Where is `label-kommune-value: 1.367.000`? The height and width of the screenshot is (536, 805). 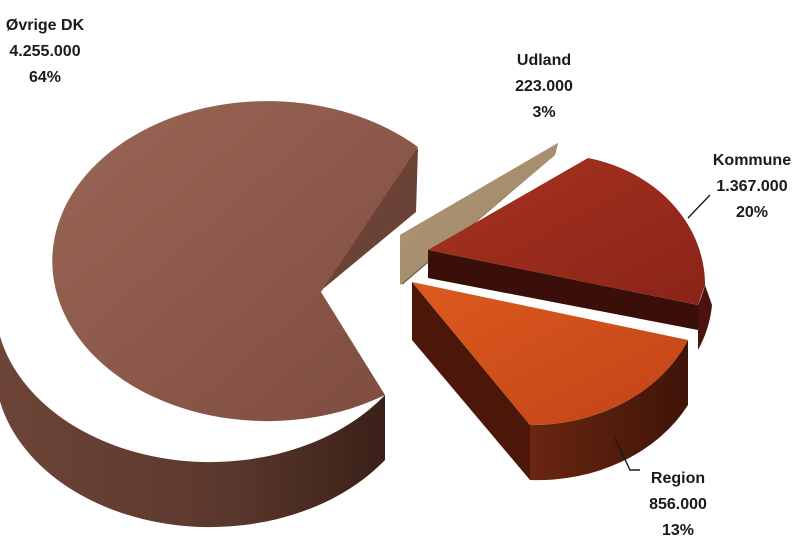 label-kommune-value: 1.367.000 is located at coordinates (751, 186).